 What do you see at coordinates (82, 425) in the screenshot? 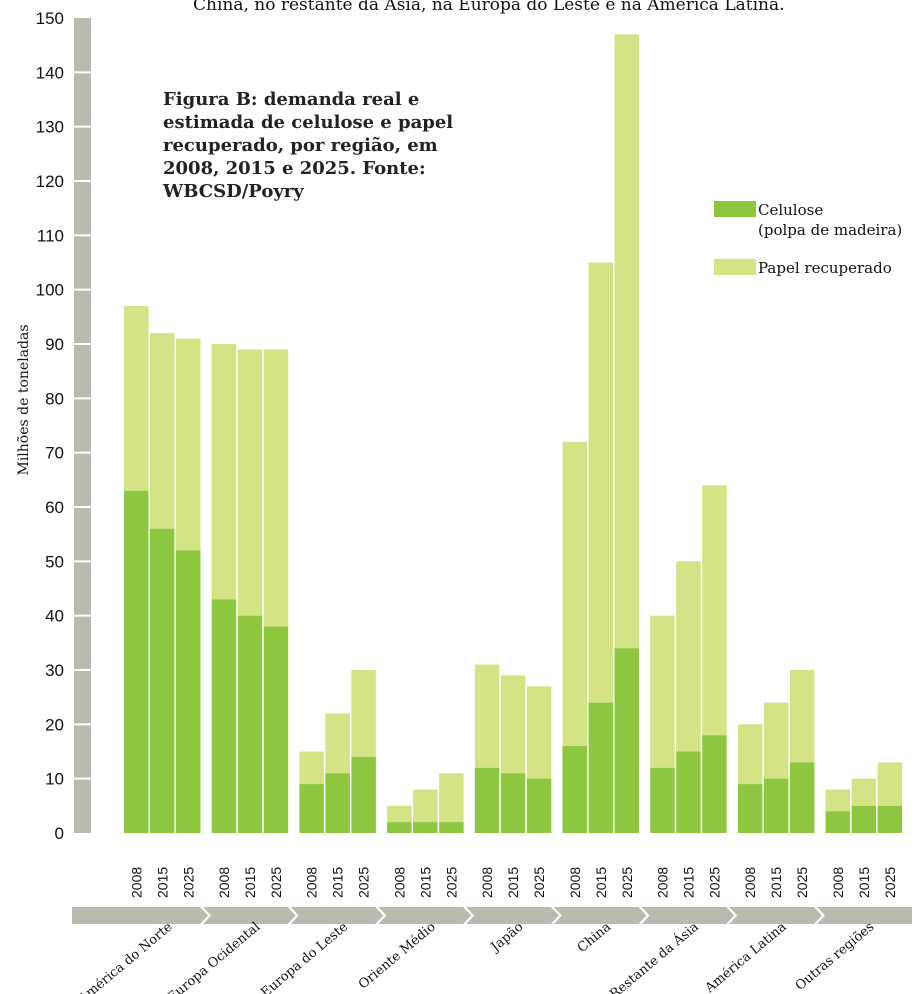
I see `y-axis-band` at bounding box center [82, 425].